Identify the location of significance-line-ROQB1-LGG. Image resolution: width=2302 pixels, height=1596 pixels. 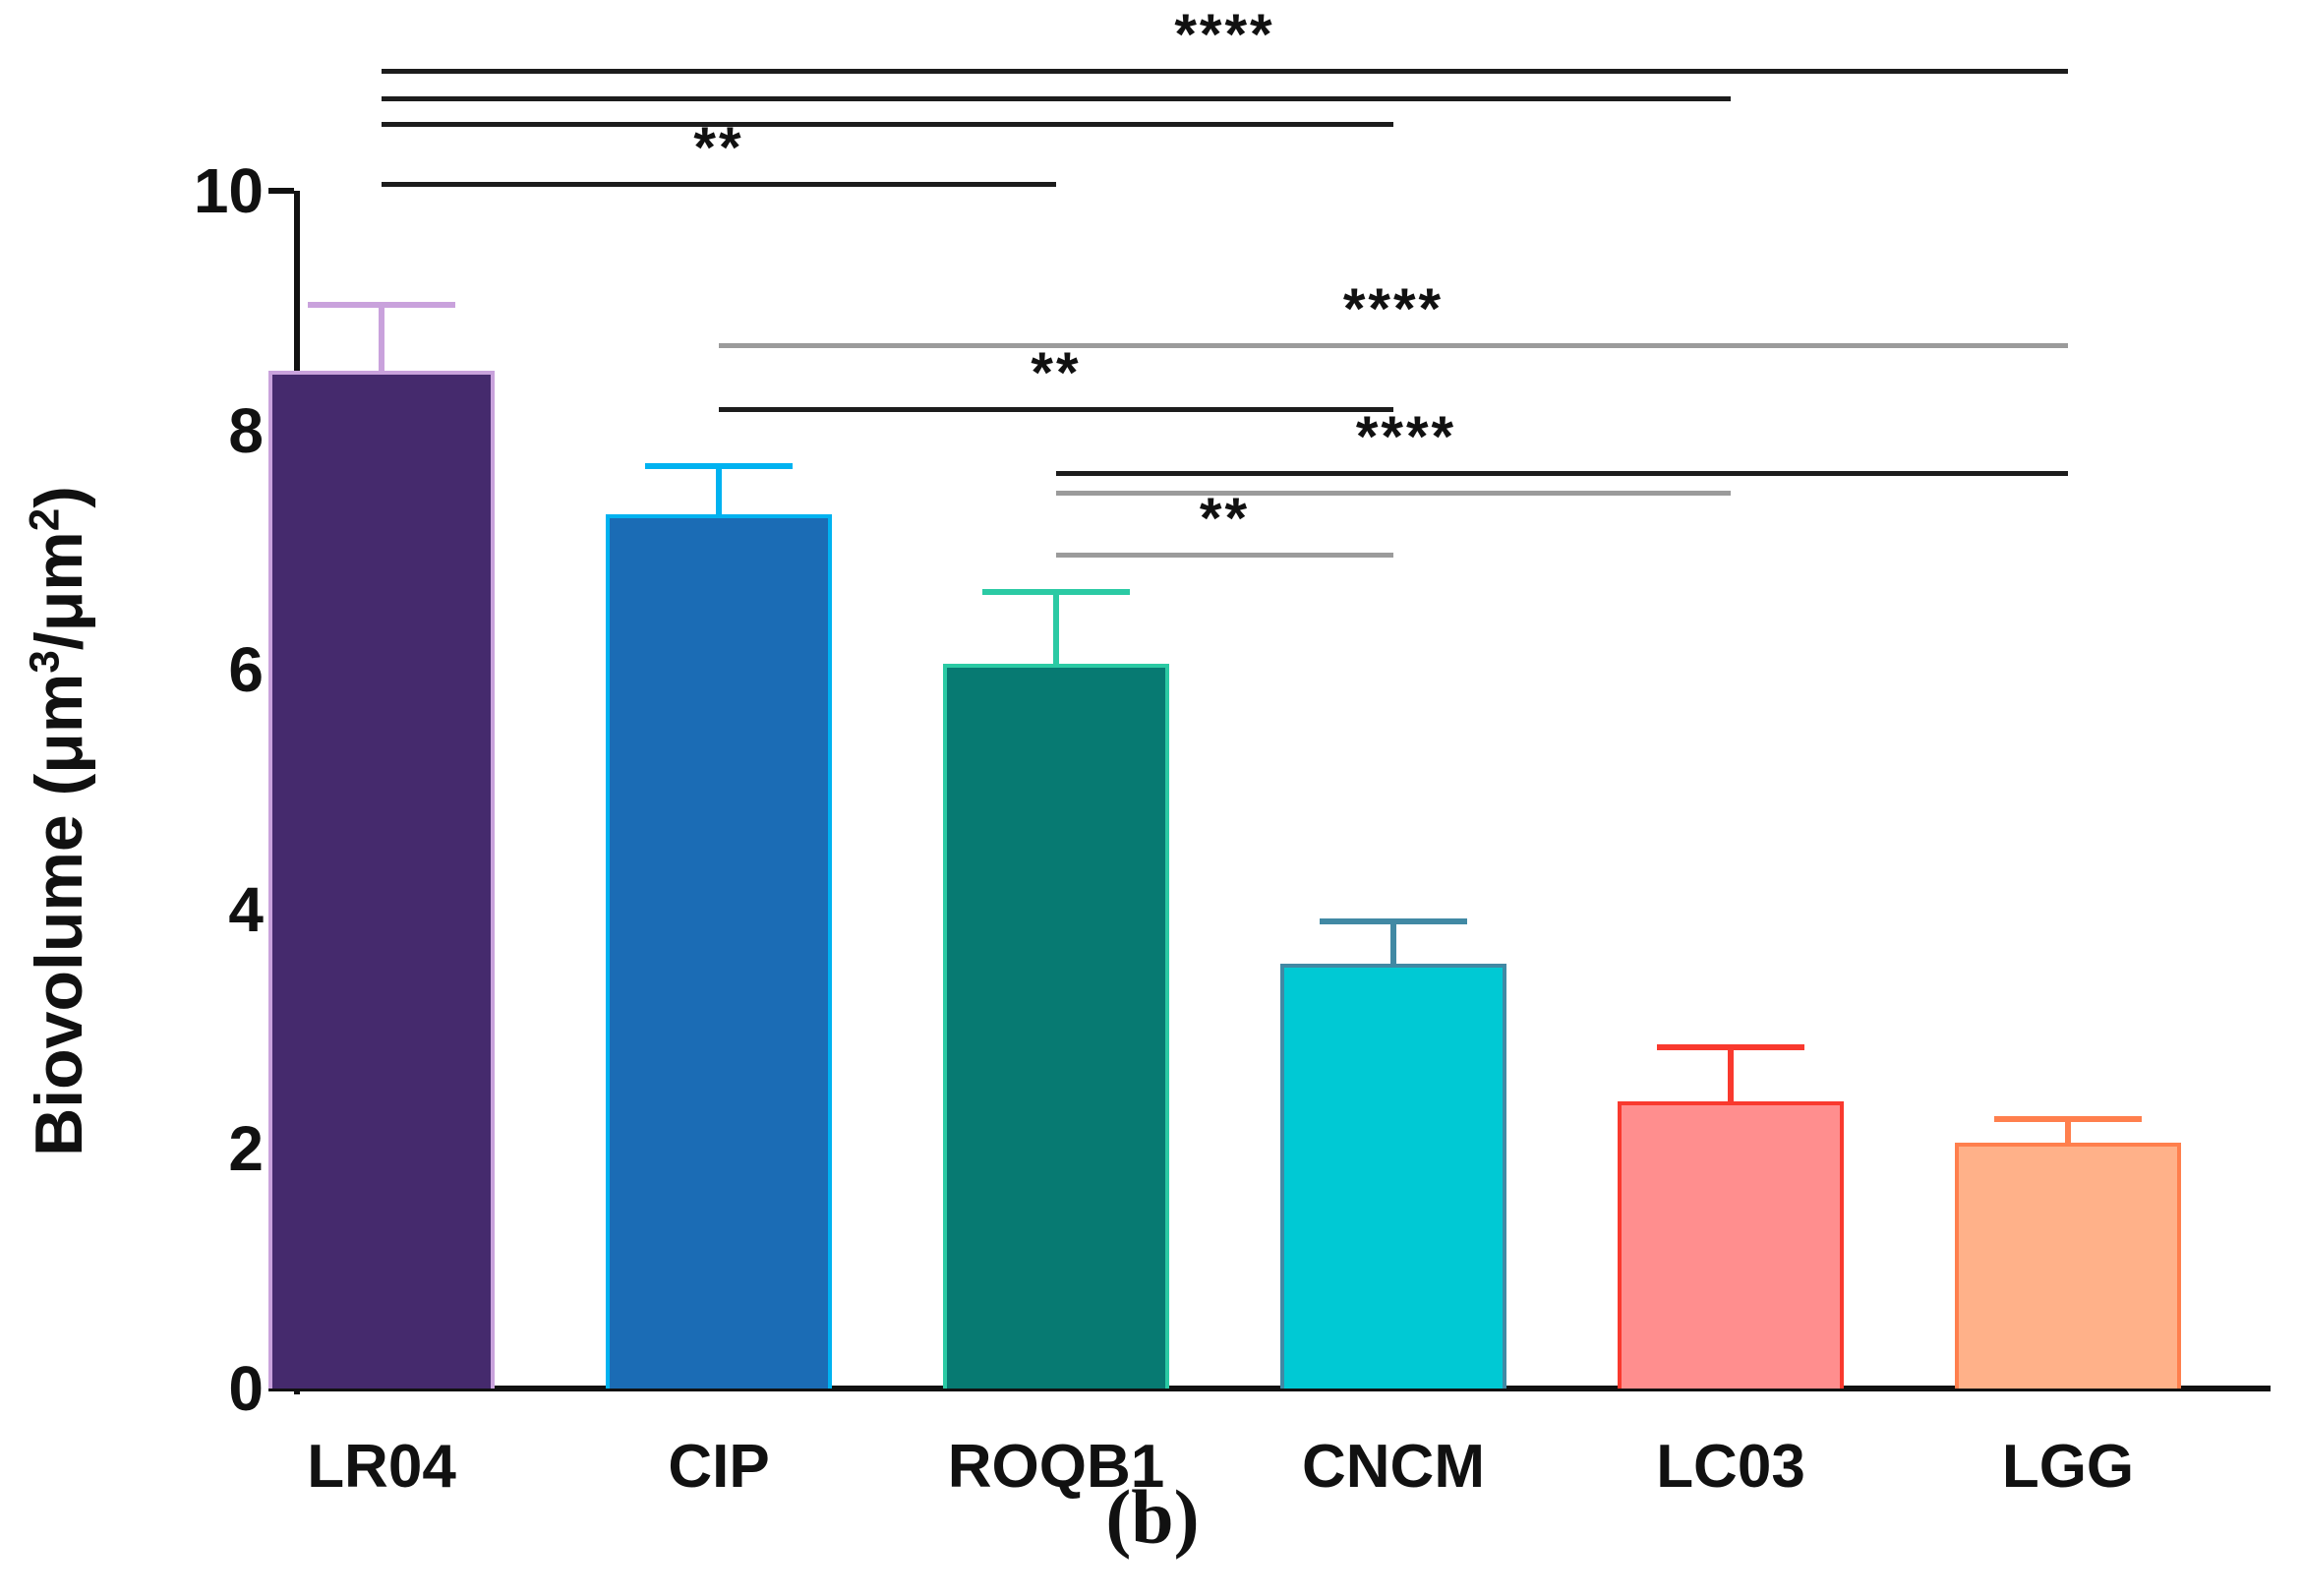
(1562, 473).